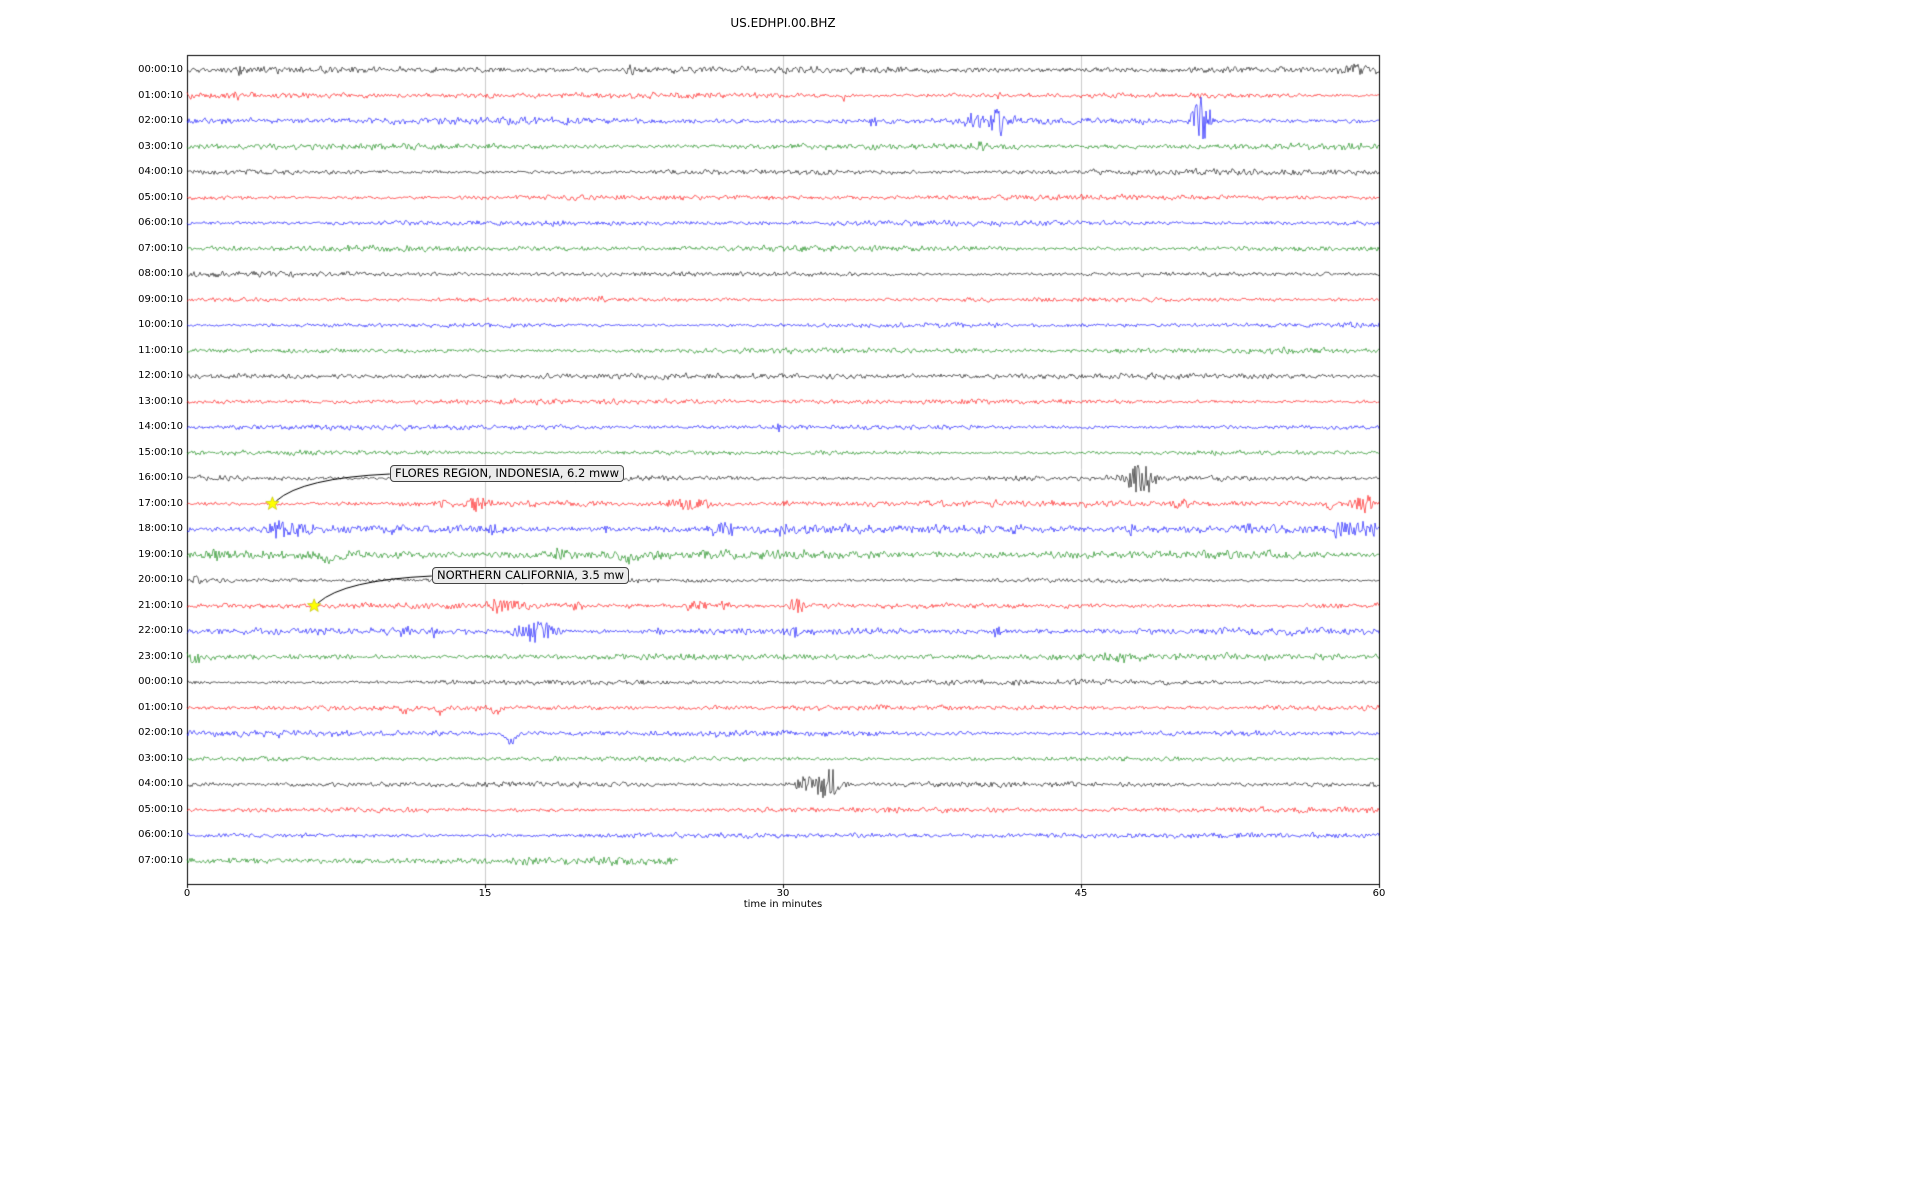 The height and width of the screenshot is (1200, 1920). What do you see at coordinates (160, 631) in the screenshot?
I see `trace-row-label: 22:00:10` at bounding box center [160, 631].